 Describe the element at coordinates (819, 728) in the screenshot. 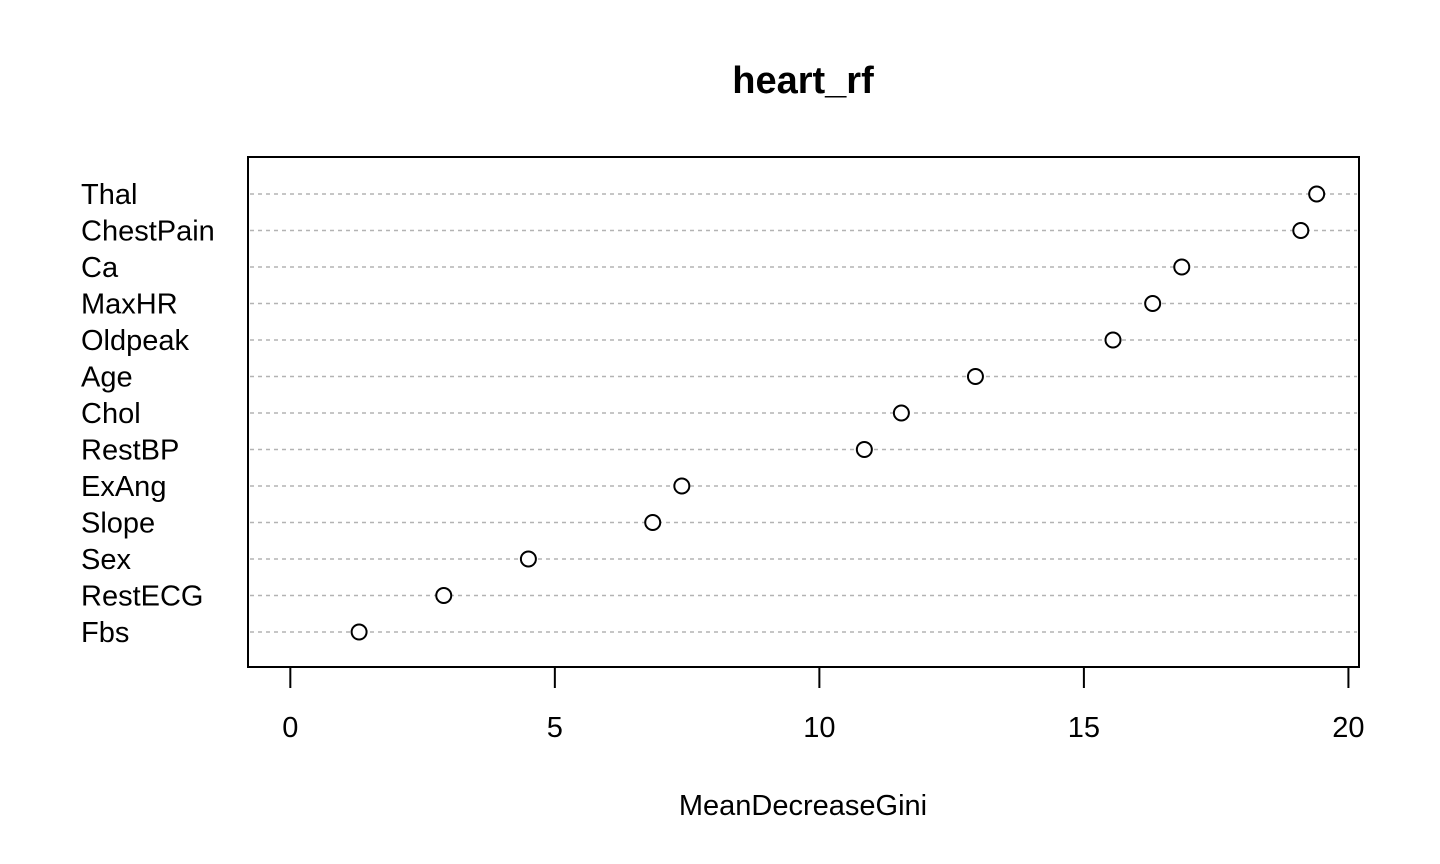

I see `x-tick-label: 10` at that location.